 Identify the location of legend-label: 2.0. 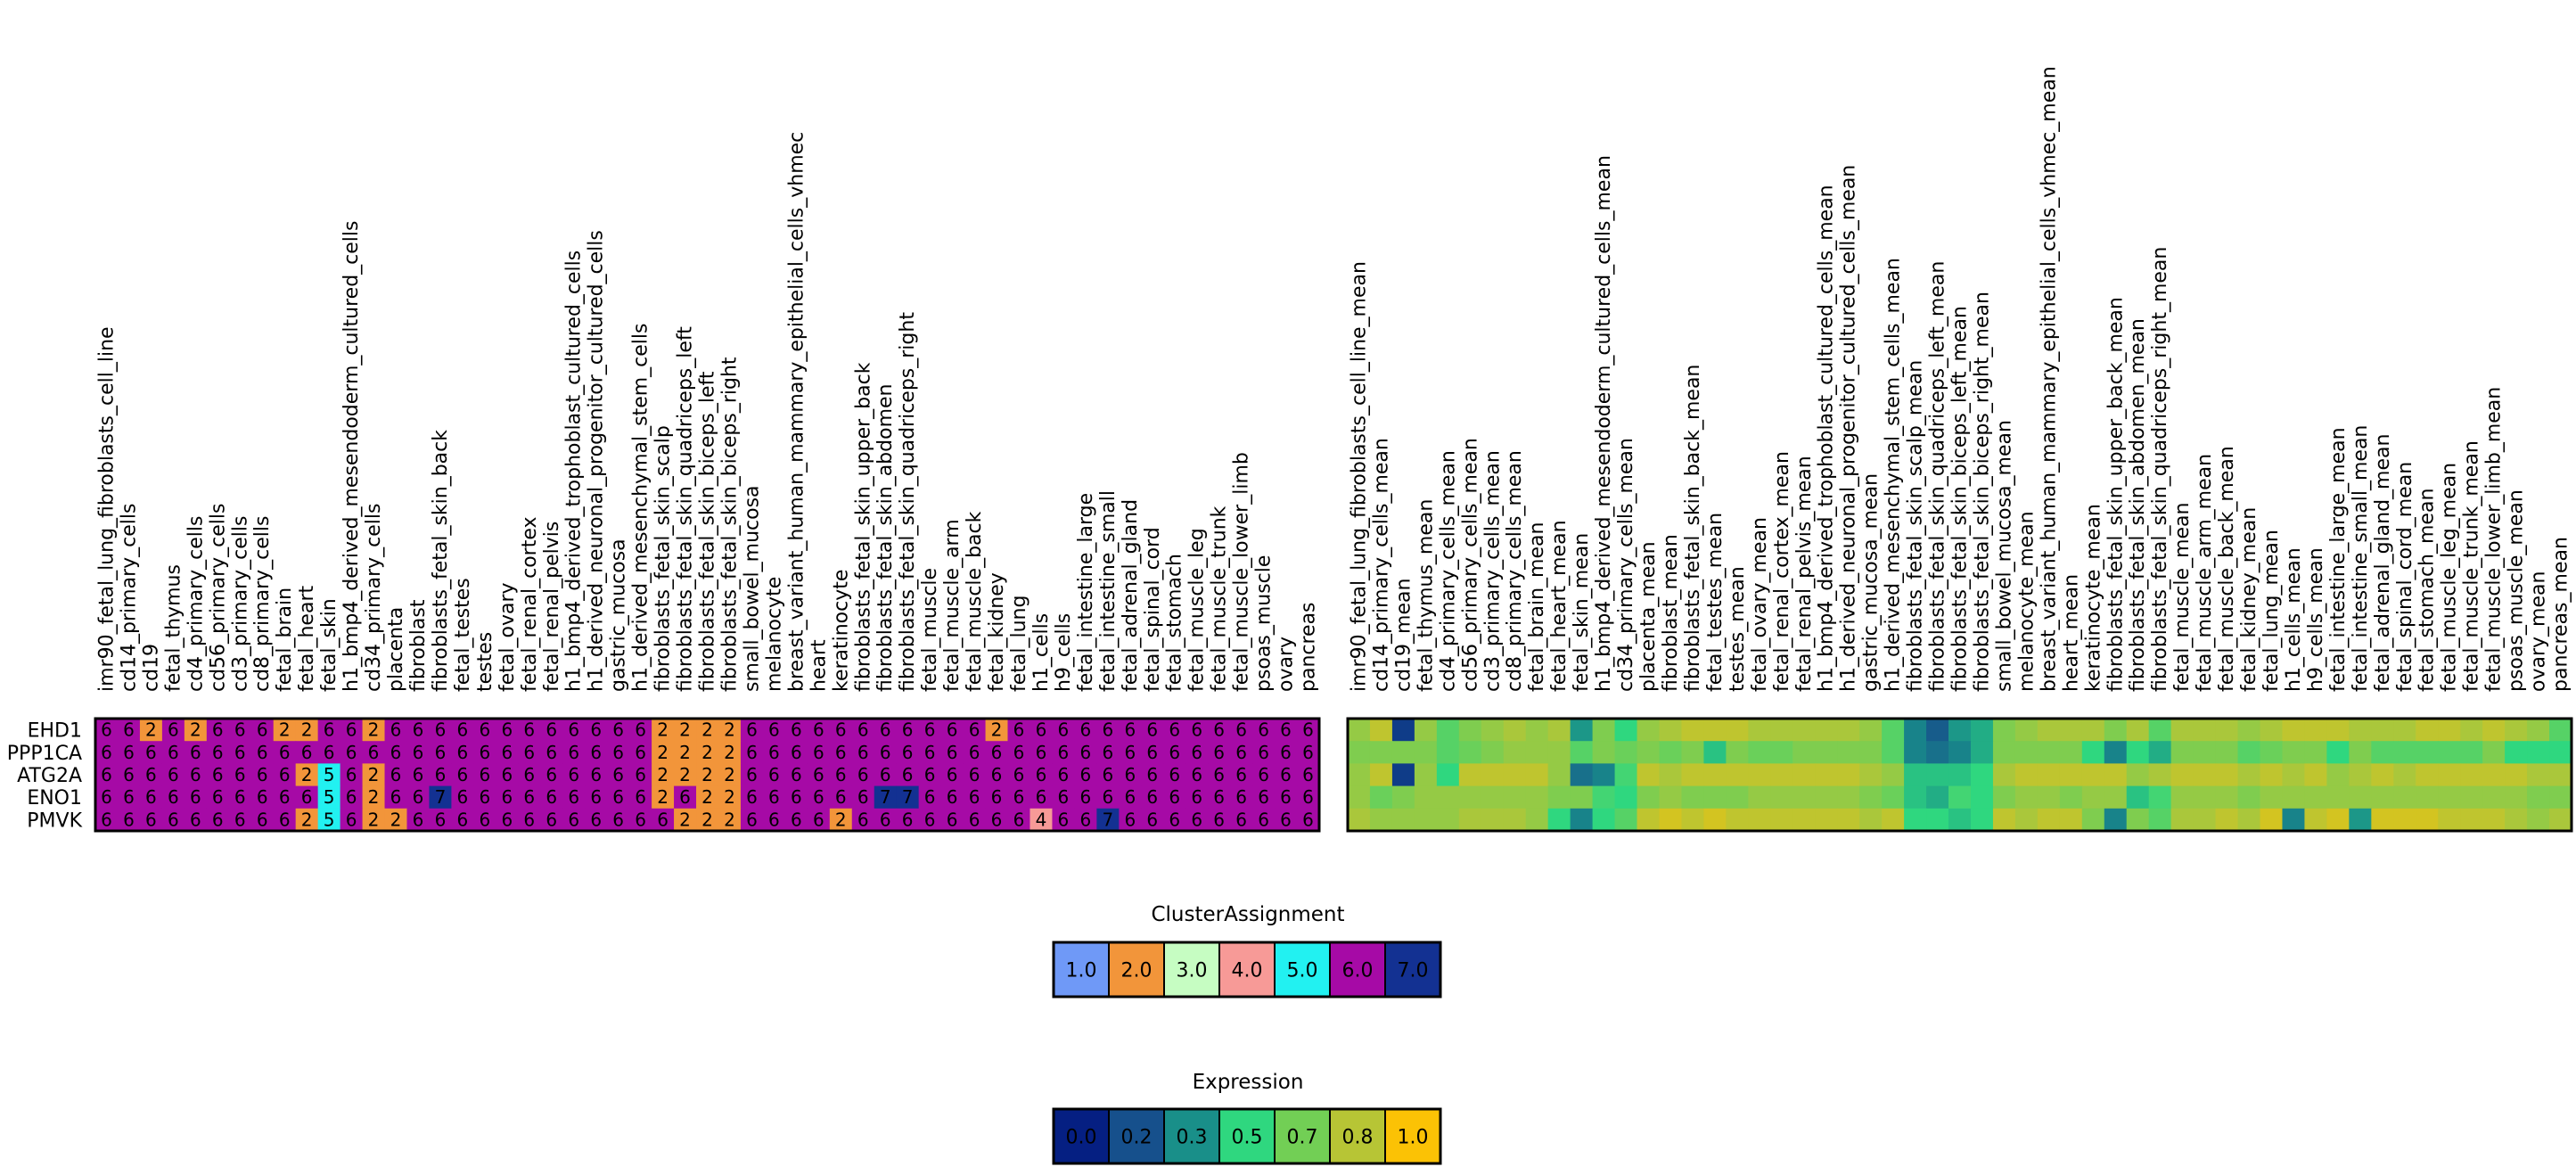
(1137, 971).